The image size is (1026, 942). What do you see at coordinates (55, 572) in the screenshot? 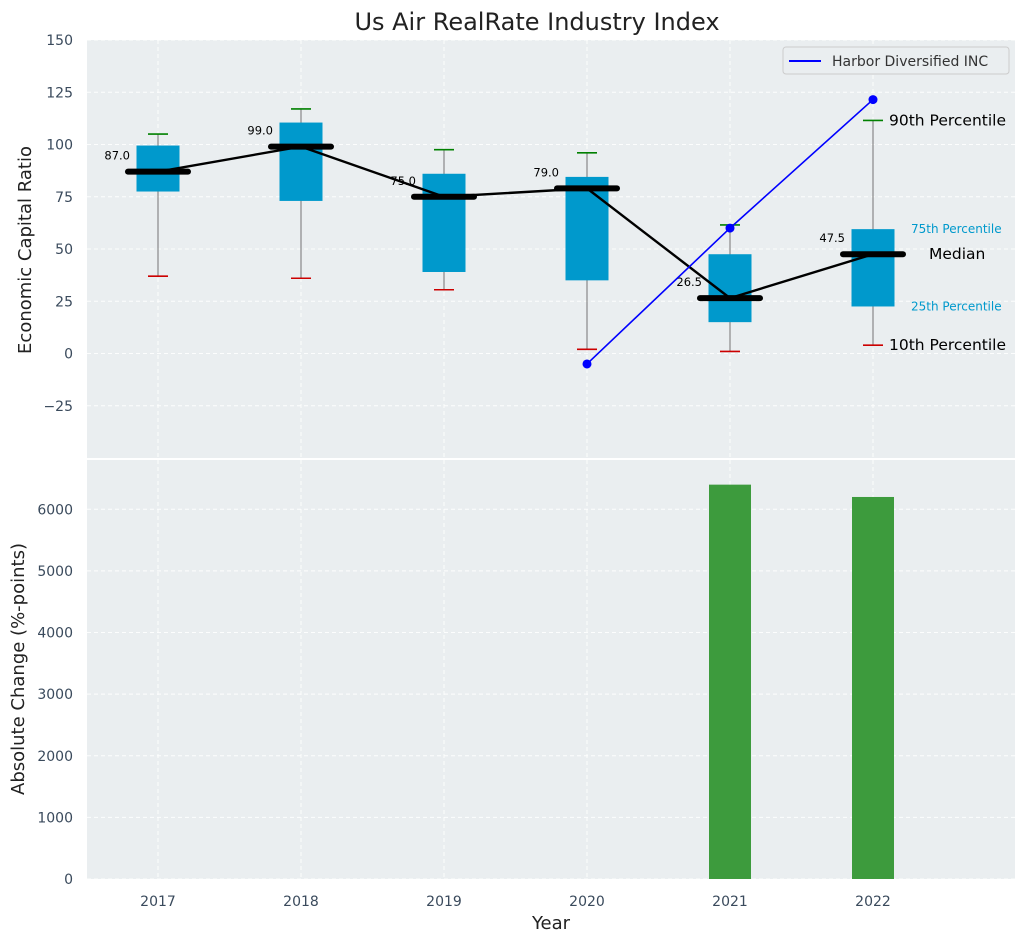
I see `bottom-y-tick-label: 5000` at bounding box center [55, 572].